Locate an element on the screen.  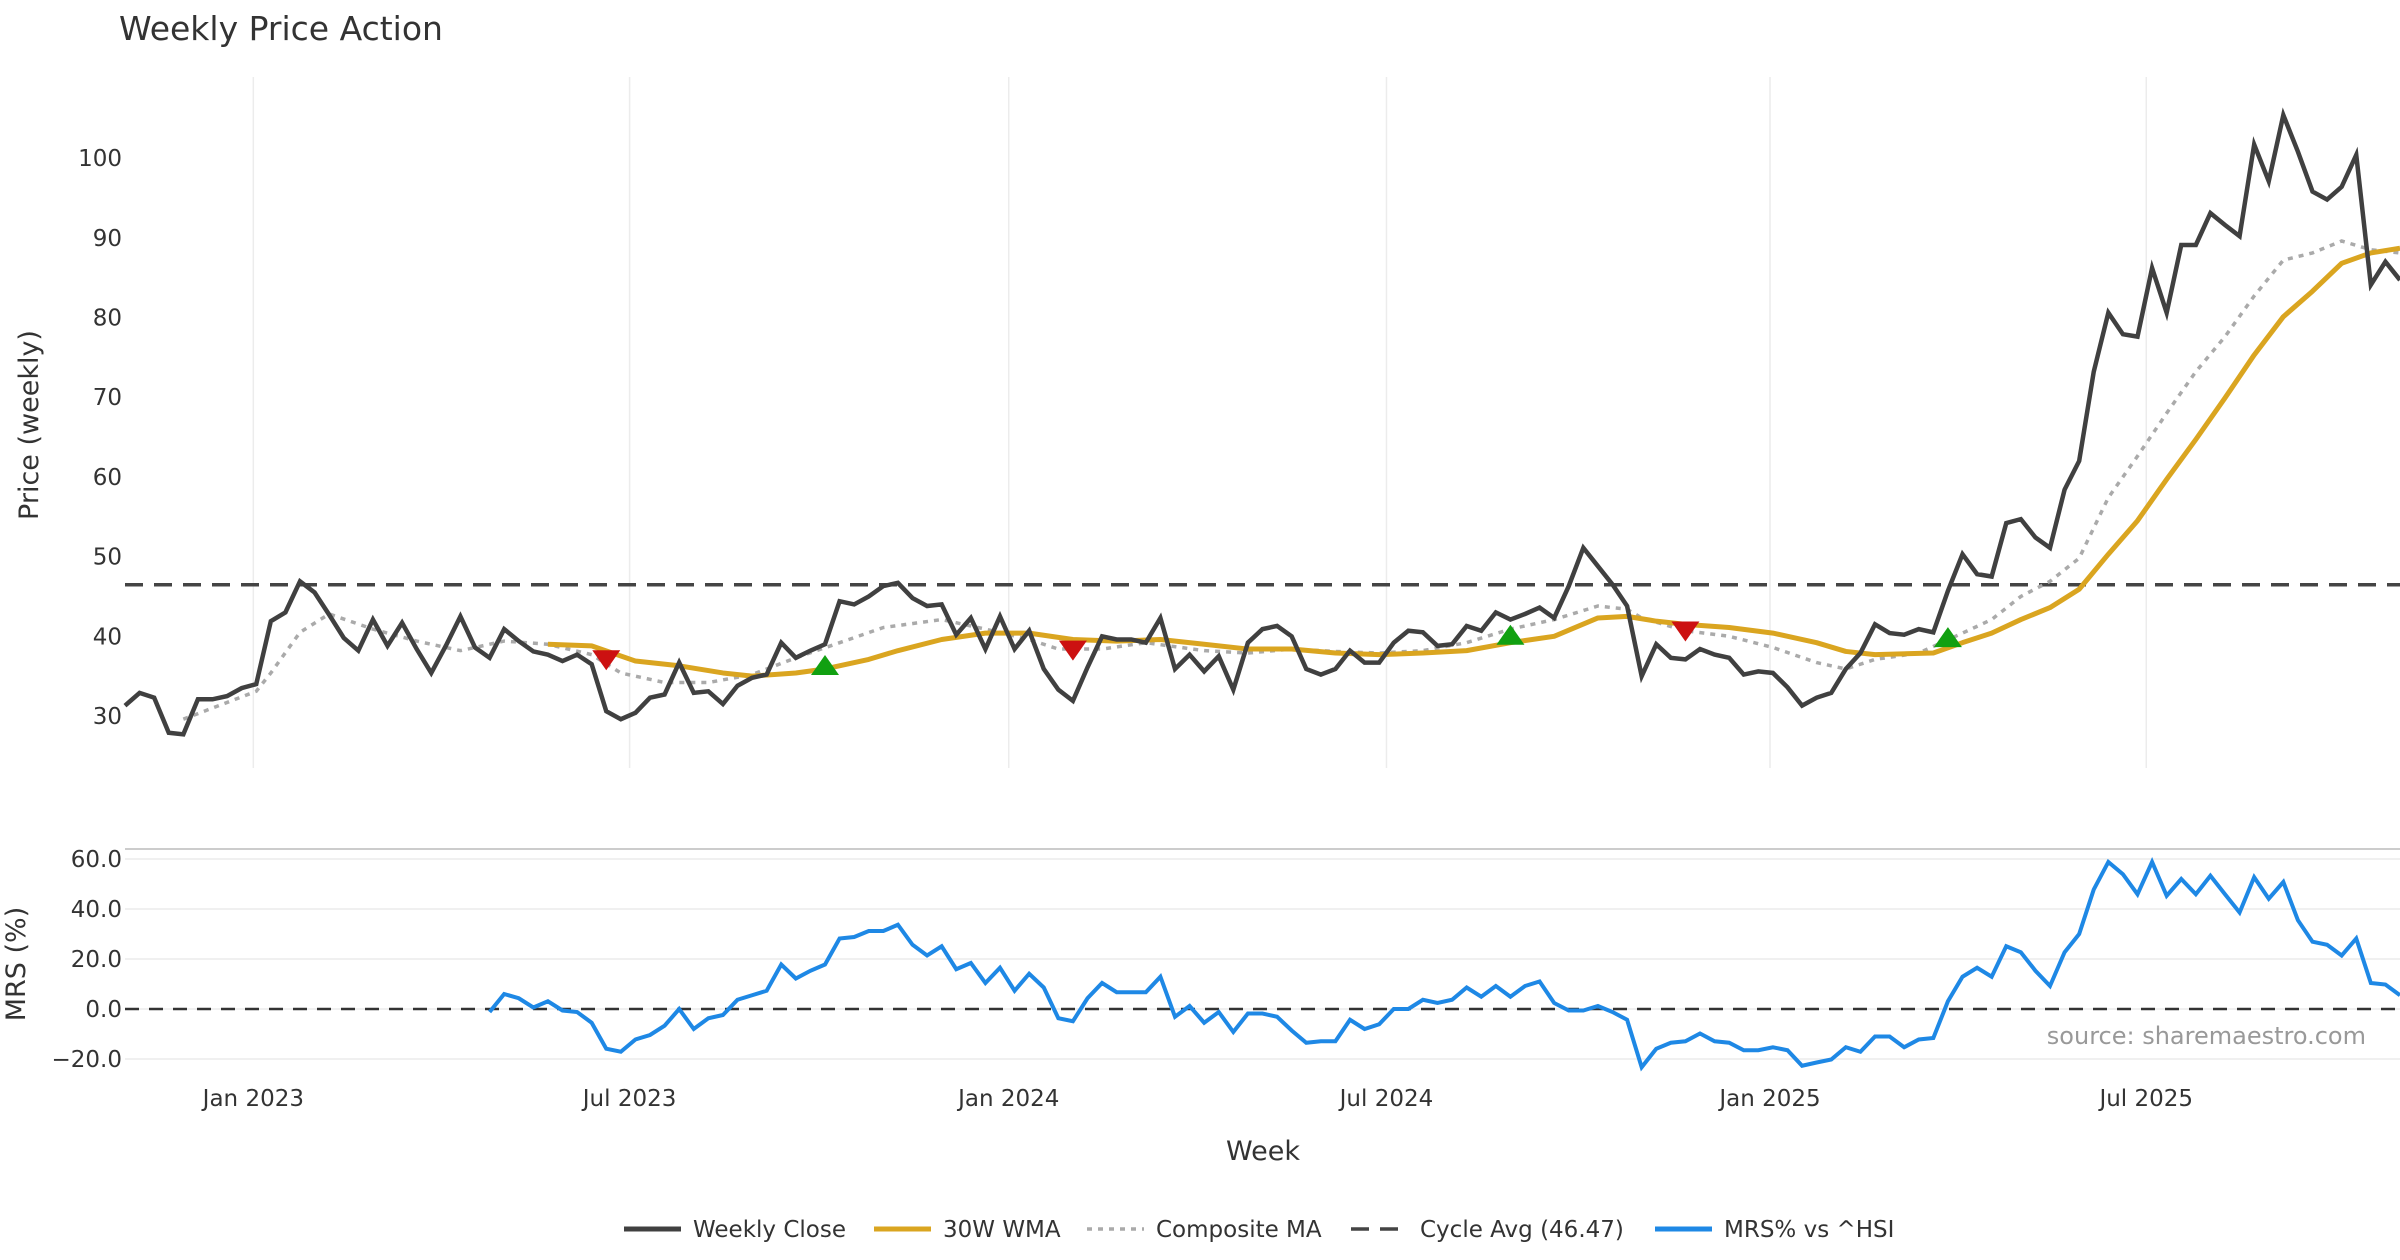
price-y-tick-label: 50 is located at coordinates (107, 558).